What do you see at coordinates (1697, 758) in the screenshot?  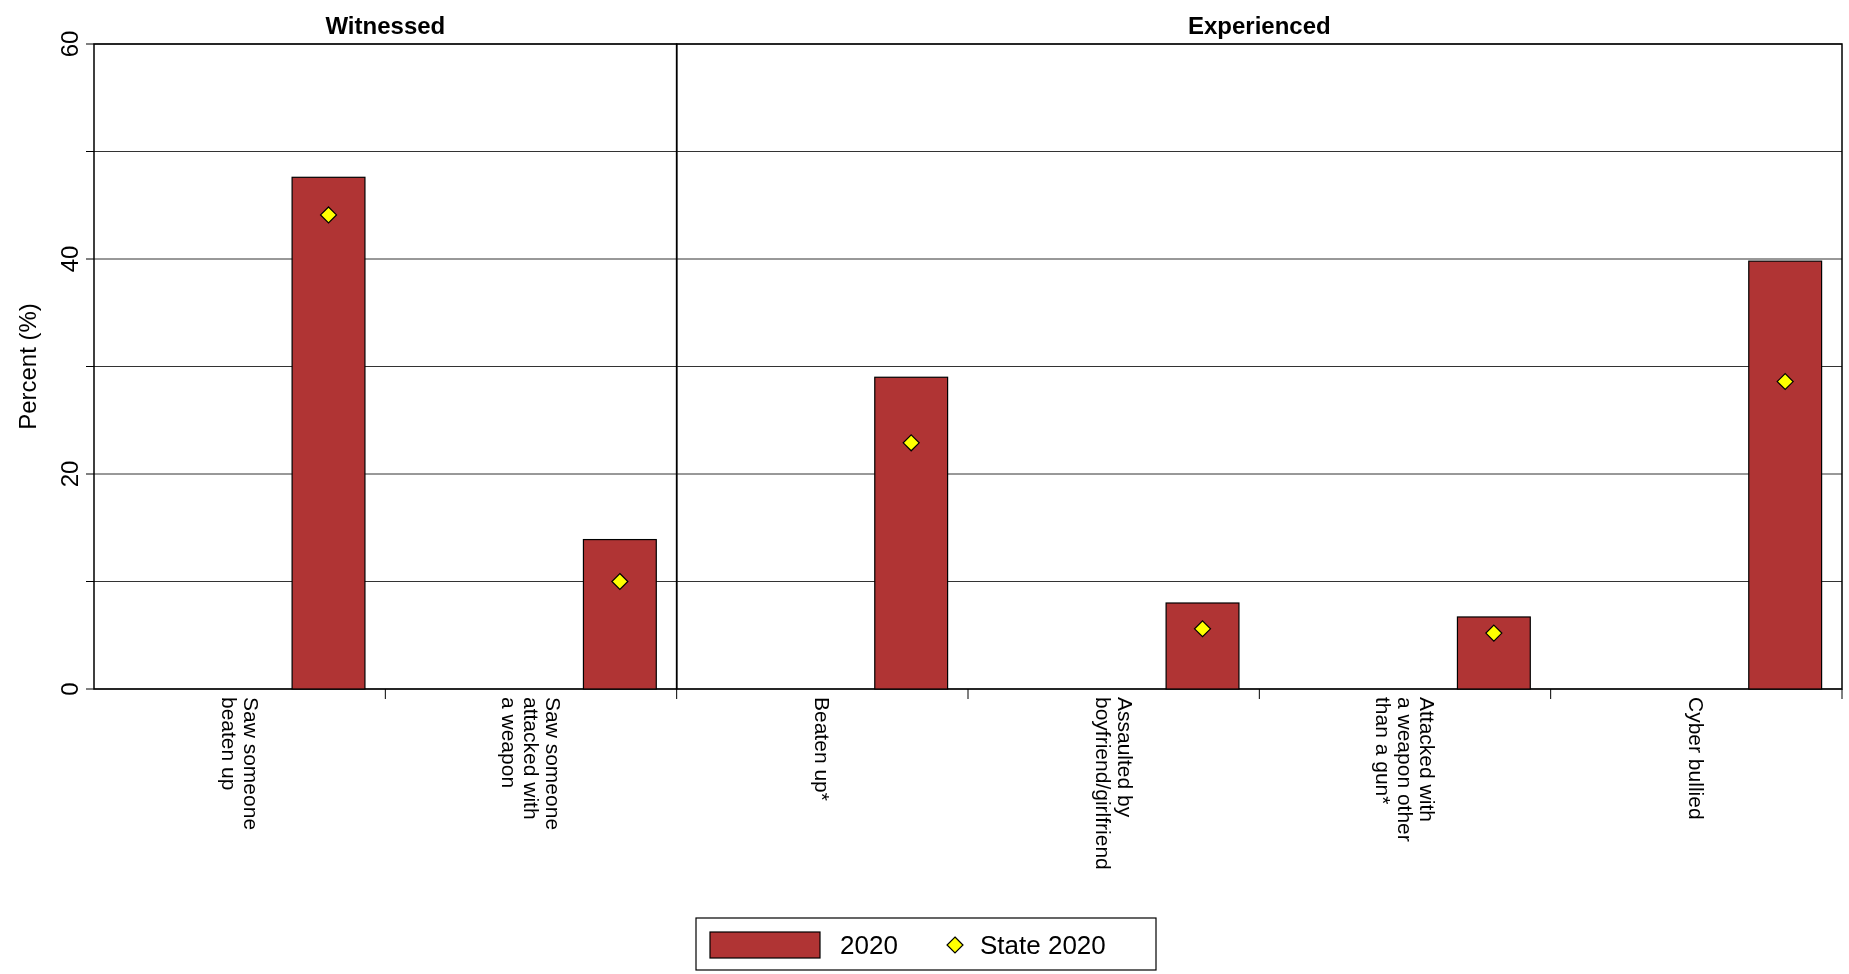 I see `x-tick-label: Cyber bullied` at bounding box center [1697, 758].